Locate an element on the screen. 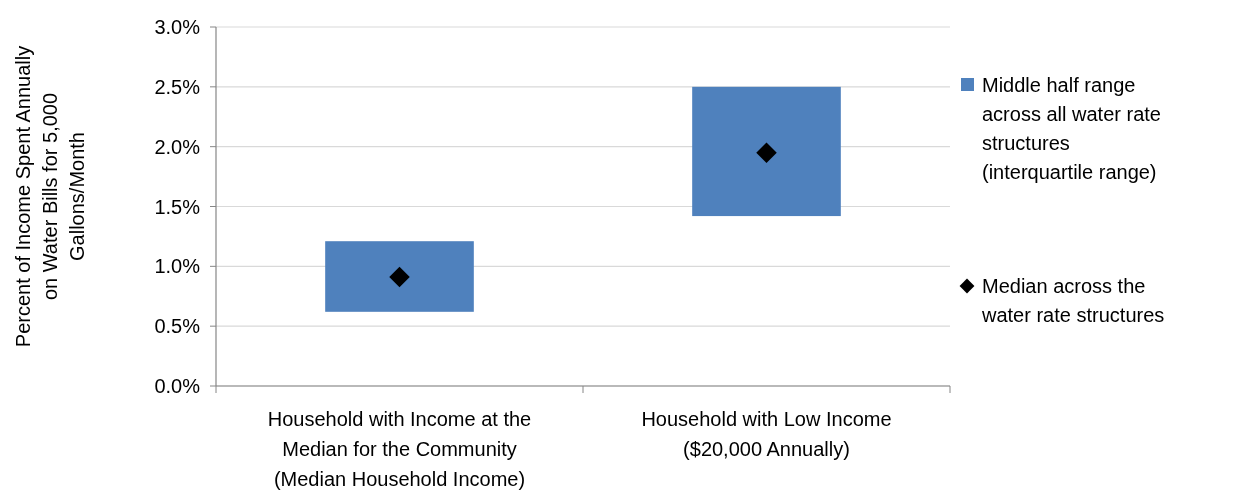 The height and width of the screenshot is (491, 1238). legend-label: Median across the water rate structures is located at coordinates (1073, 300).